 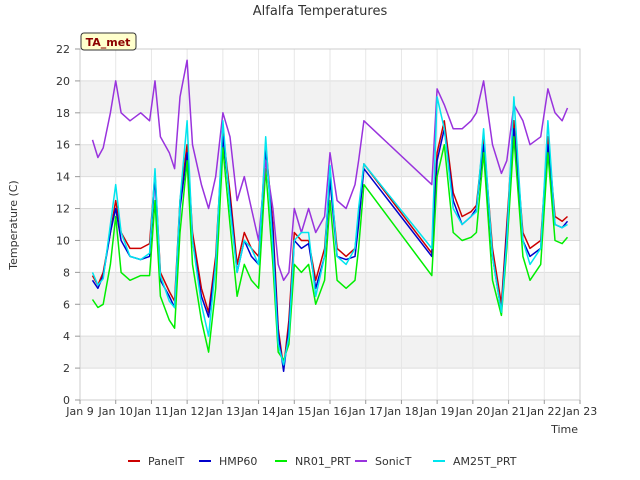 I want to click on y-tick-label: 20, so click(x=63, y=81).